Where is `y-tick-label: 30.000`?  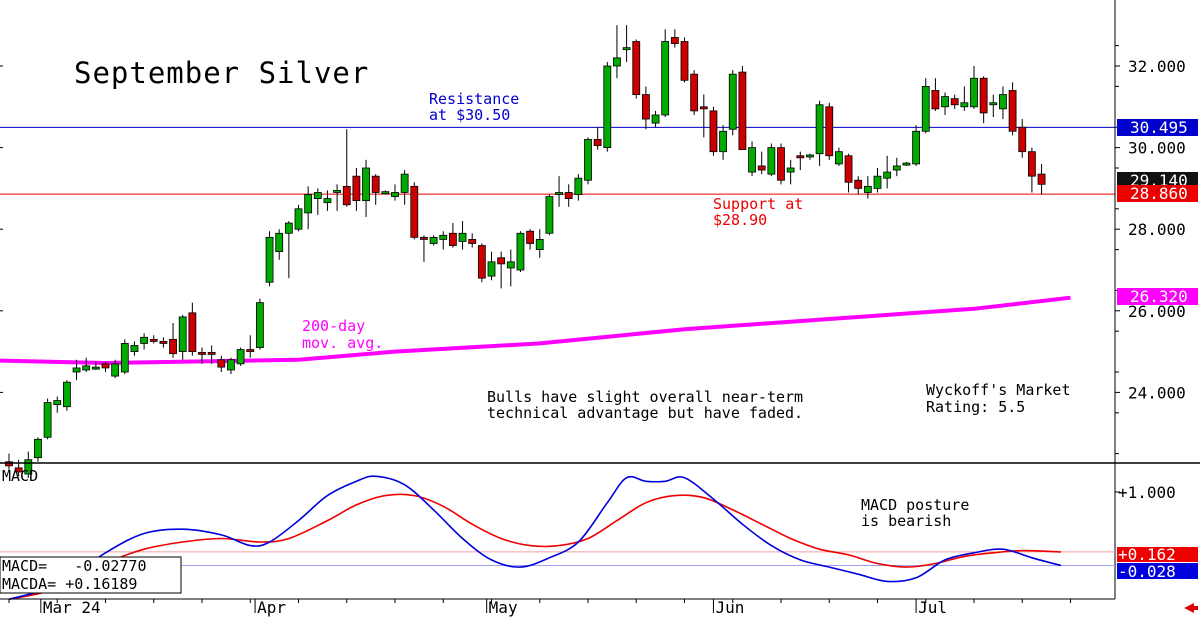 y-tick-label: 30.000 is located at coordinates (1157, 148).